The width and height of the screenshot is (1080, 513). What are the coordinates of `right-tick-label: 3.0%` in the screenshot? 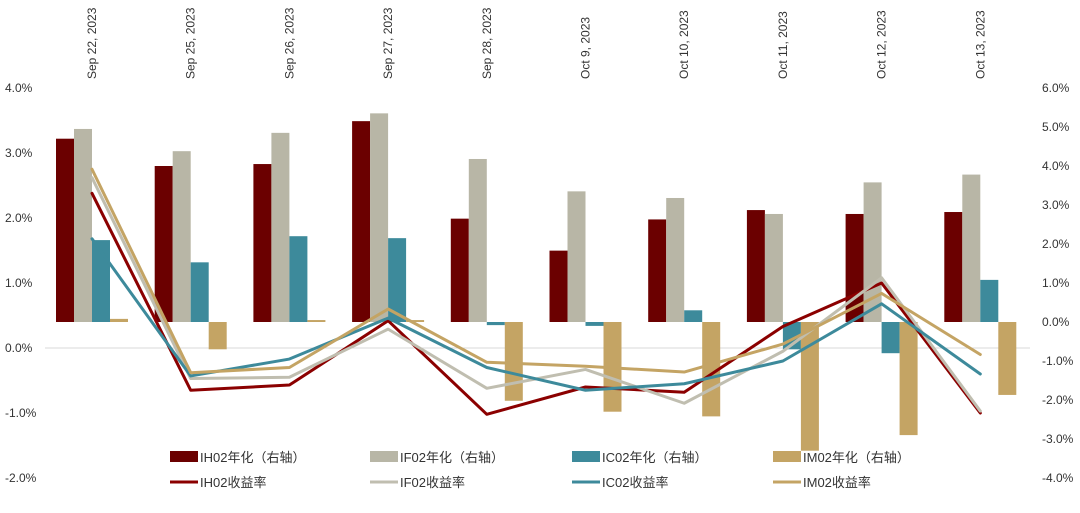 It's located at (1056, 205).